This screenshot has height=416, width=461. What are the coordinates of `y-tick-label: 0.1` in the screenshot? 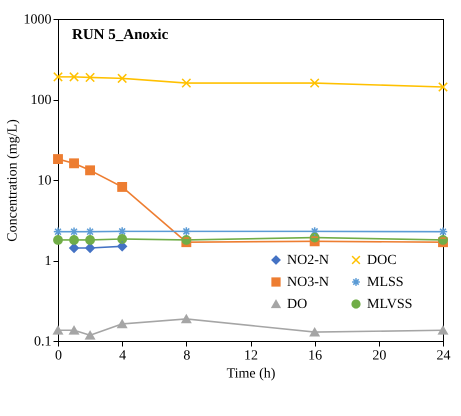 It's located at (43, 342).